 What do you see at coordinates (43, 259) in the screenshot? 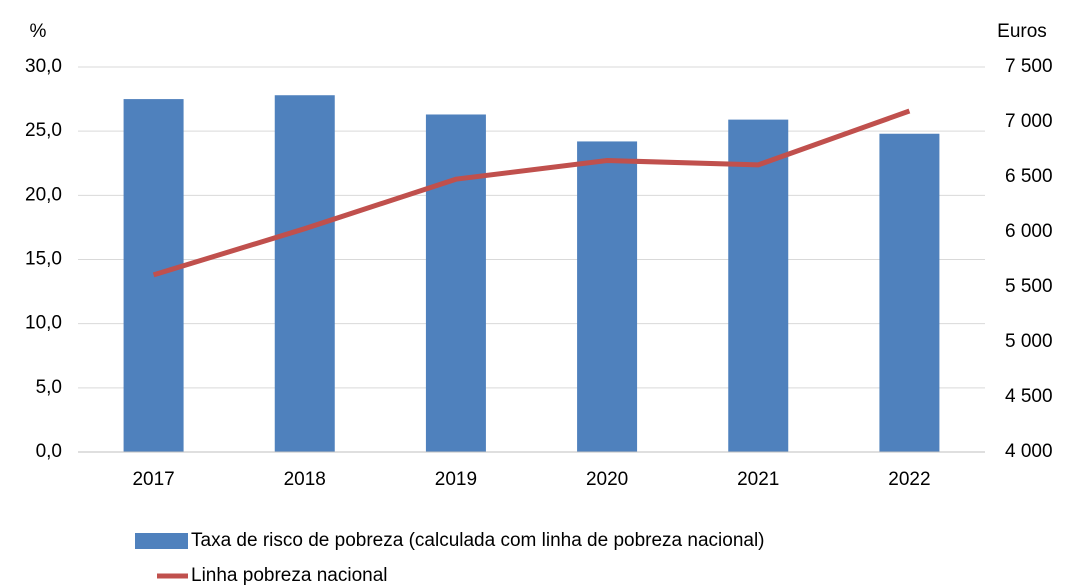
I see `y-tick-label: 15,0` at bounding box center [43, 259].